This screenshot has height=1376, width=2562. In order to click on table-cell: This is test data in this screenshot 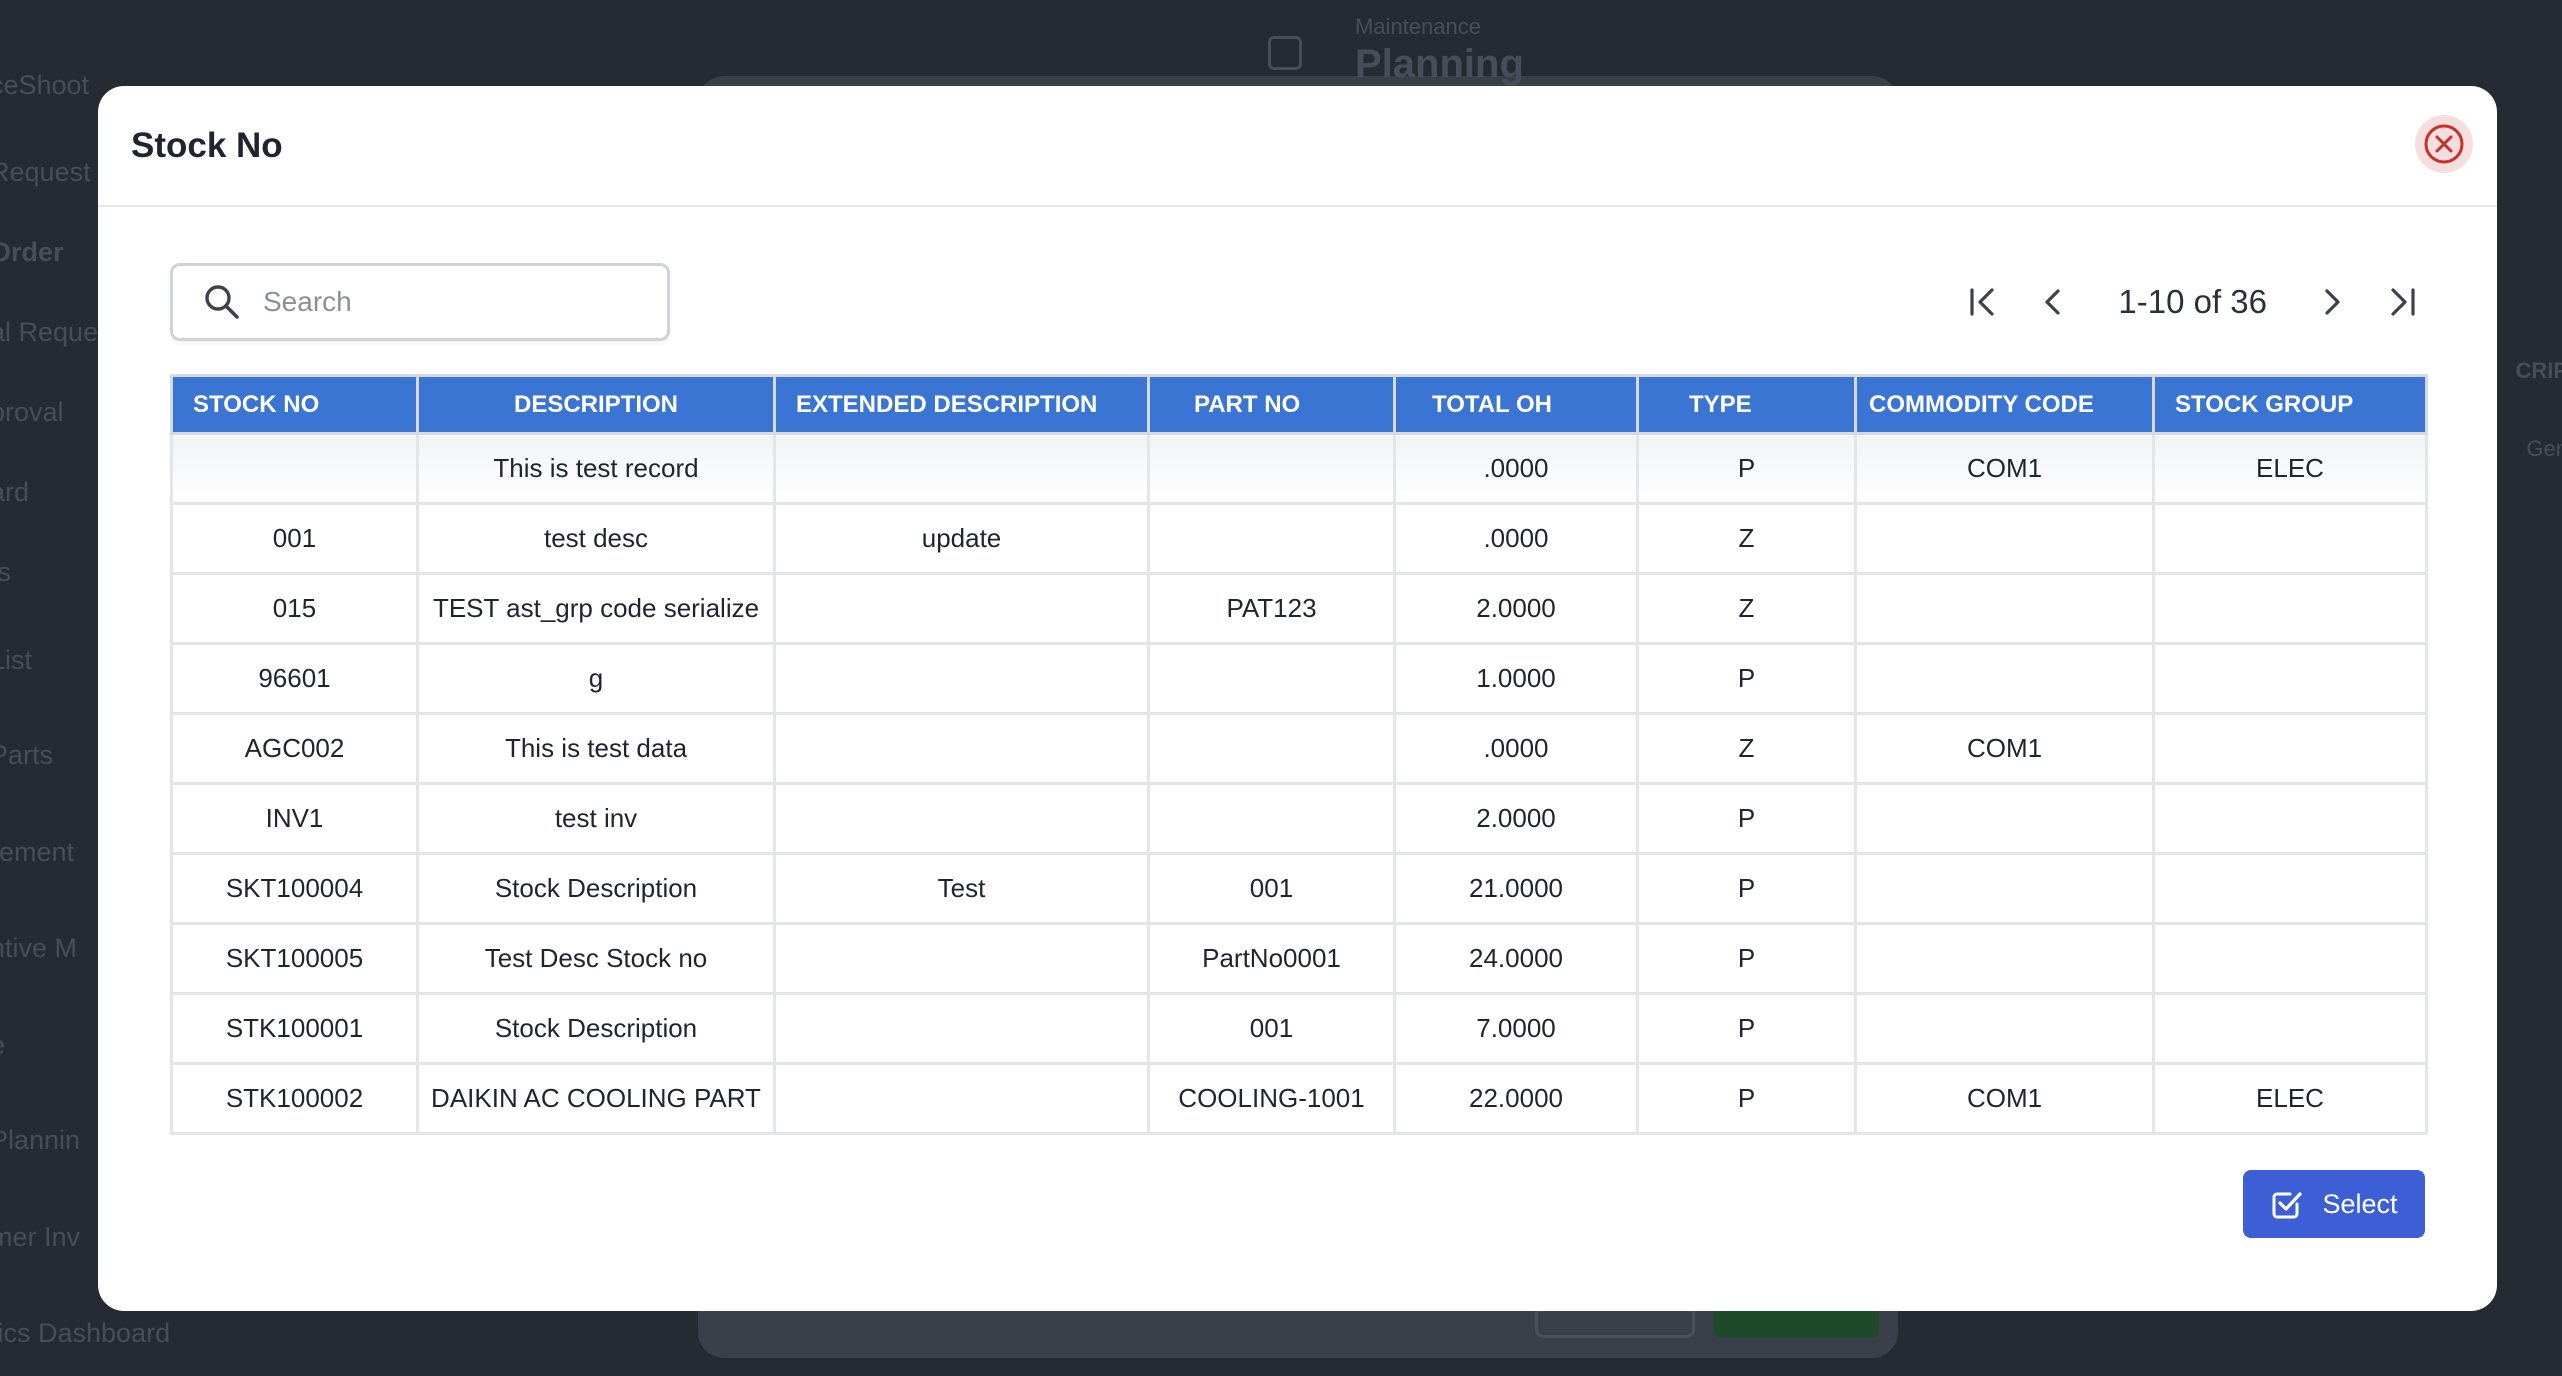, I will do `click(596, 748)`.